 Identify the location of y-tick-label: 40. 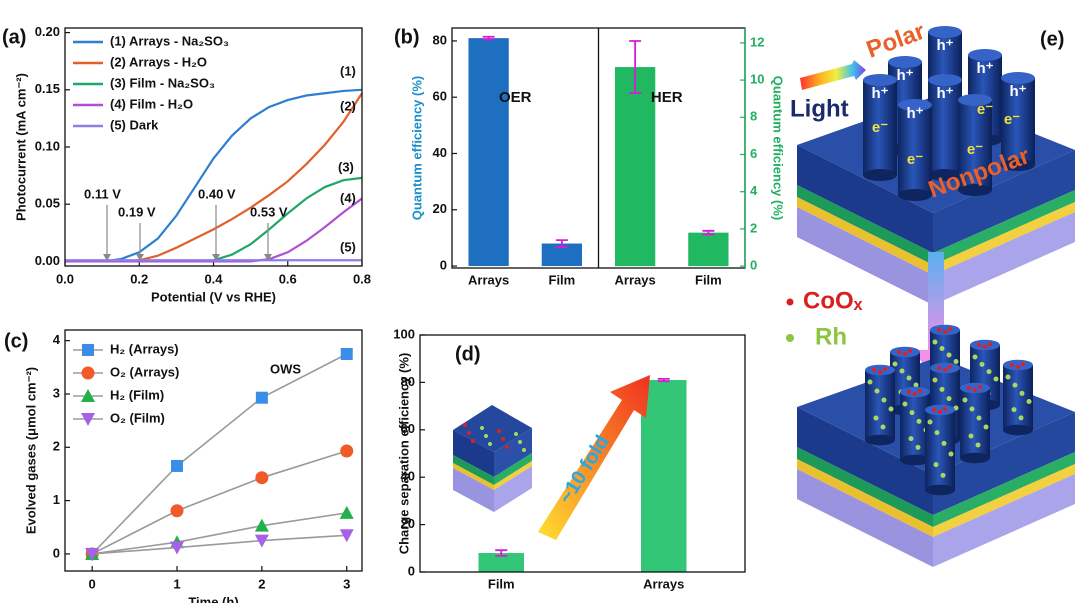
(408, 476).